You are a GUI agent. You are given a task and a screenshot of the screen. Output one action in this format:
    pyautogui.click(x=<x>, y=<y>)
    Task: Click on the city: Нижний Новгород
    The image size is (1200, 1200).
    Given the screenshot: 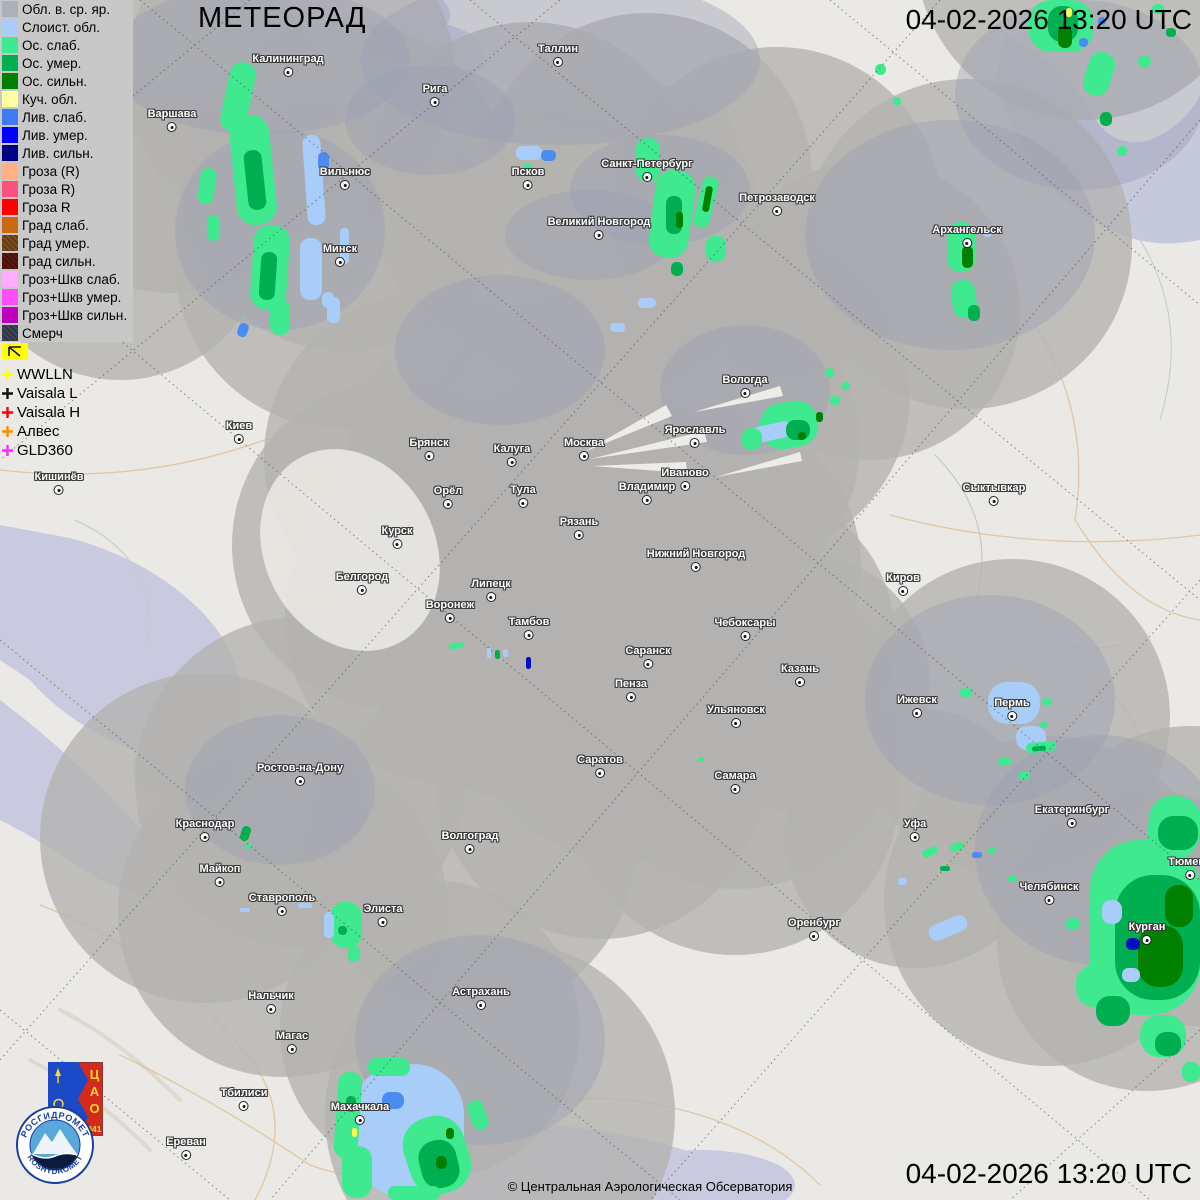 What is the action you would take?
    pyautogui.click(x=696, y=560)
    